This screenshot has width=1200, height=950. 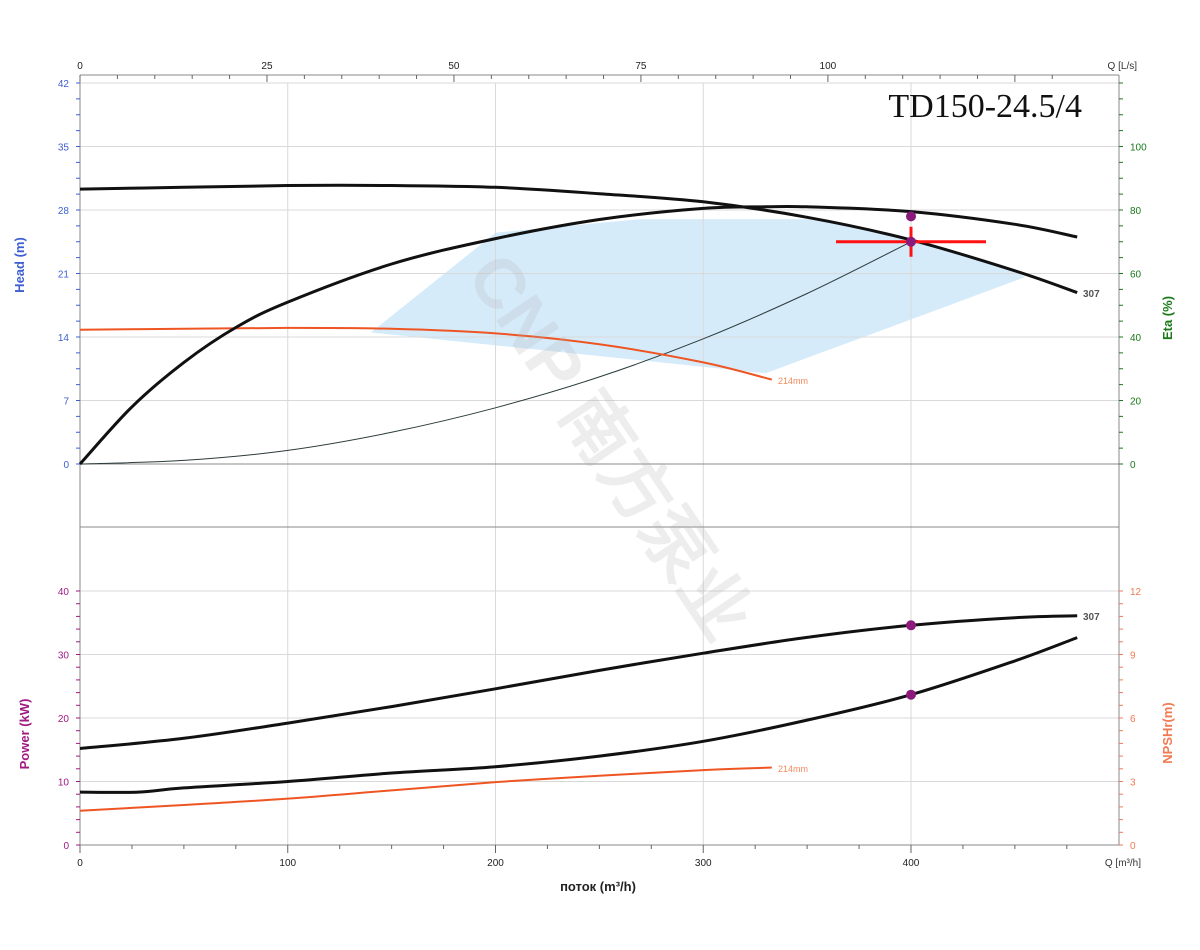 What do you see at coordinates (598, 886) in the screenshot?
I see `x-axis-title: поток (m³/h)` at bounding box center [598, 886].